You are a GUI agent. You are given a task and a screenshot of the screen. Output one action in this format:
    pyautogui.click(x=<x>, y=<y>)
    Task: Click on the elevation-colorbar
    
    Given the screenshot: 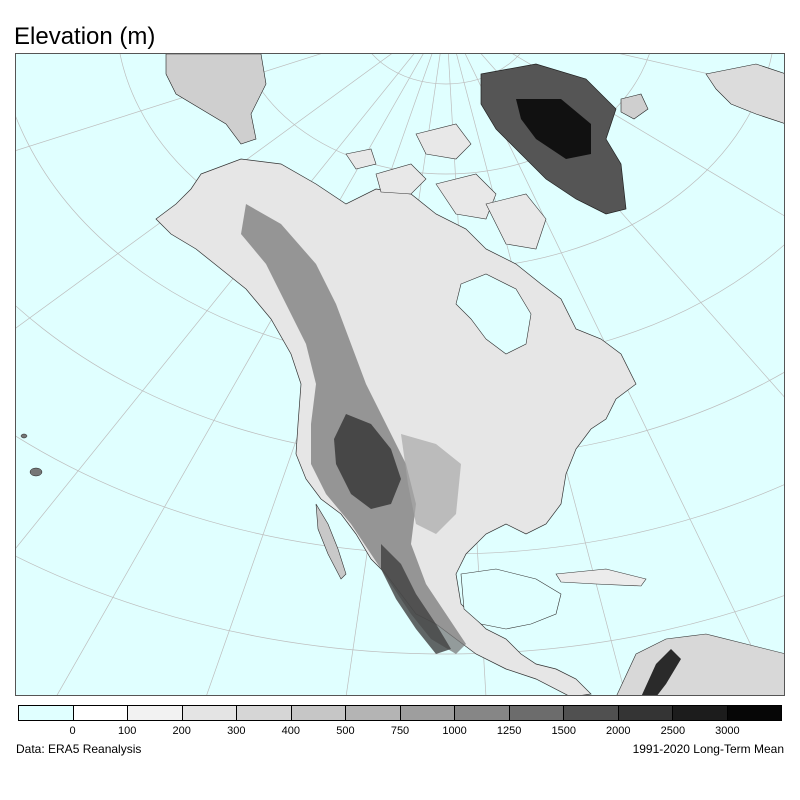 What is the action you would take?
    pyautogui.click(x=400, y=713)
    